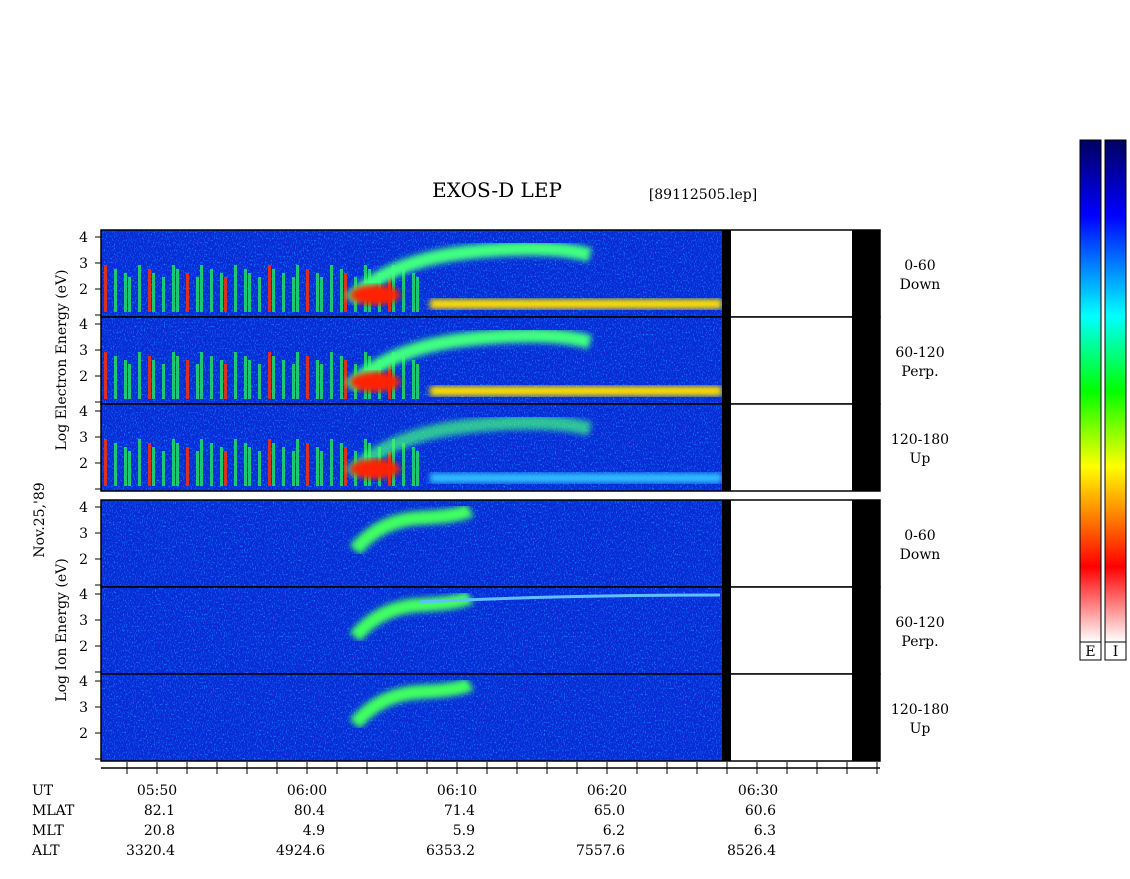 The height and width of the screenshot is (879, 1130). What do you see at coordinates (497, 190) in the screenshot?
I see `title: EXOS-D LEP` at bounding box center [497, 190].